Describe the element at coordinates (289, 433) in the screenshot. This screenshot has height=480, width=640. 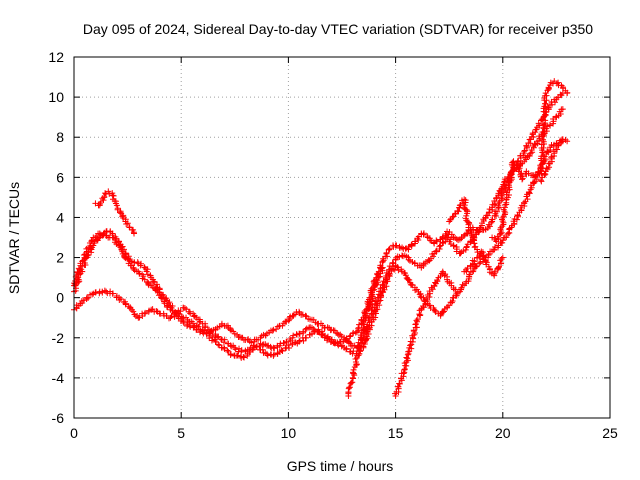
I see `x-tick-label: 10` at that location.